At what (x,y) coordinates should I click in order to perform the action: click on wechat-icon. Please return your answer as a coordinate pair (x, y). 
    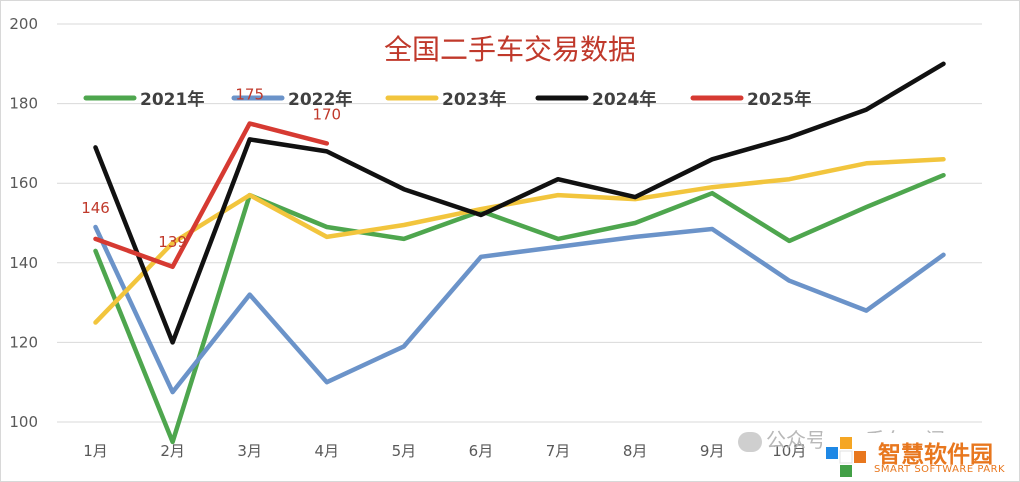
    Looking at the image, I should click on (750, 441).